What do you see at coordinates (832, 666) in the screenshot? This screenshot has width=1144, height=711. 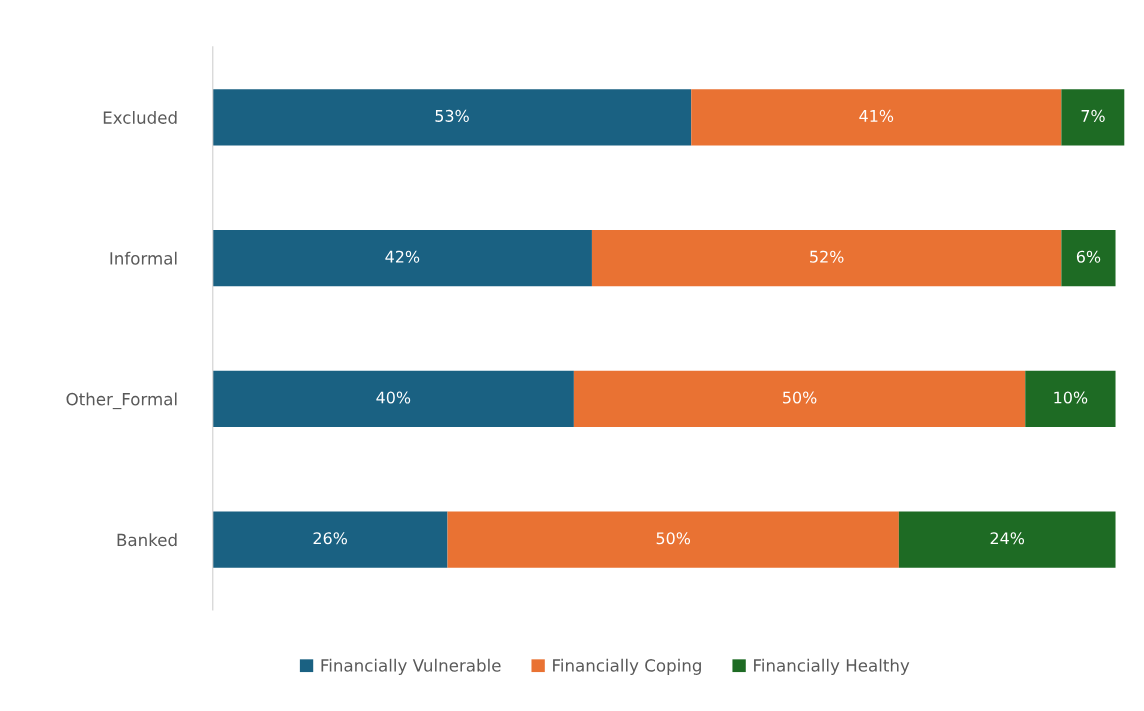 I see `legend-label: Financially Healthy` at bounding box center [832, 666].